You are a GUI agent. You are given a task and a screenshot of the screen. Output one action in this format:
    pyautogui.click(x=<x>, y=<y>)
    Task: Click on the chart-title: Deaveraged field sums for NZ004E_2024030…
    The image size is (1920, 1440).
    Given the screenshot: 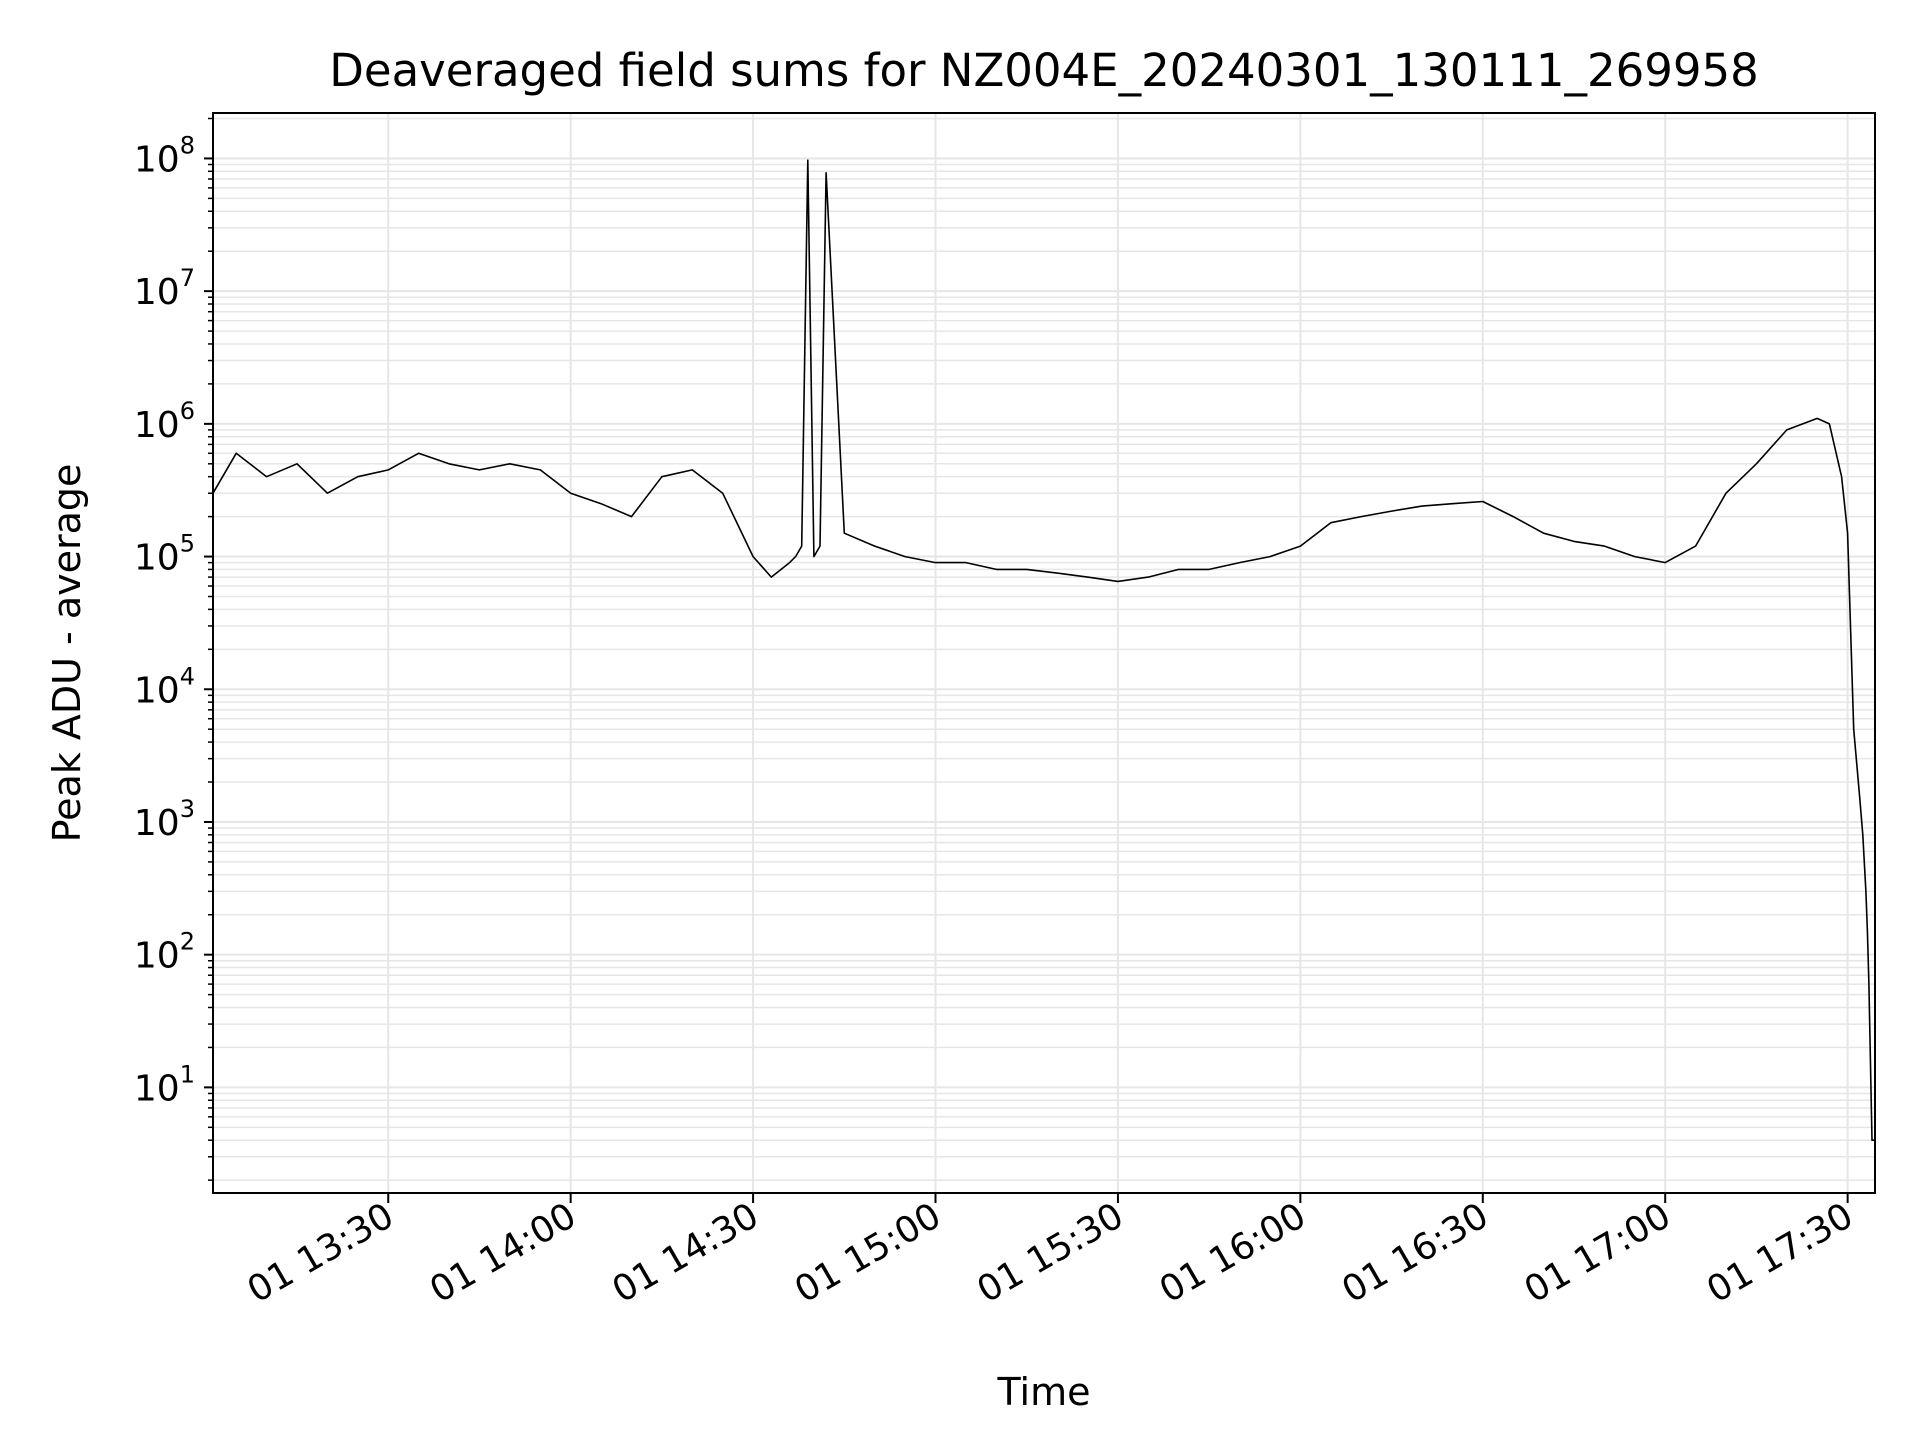 What is the action you would take?
    pyautogui.click(x=1043, y=70)
    